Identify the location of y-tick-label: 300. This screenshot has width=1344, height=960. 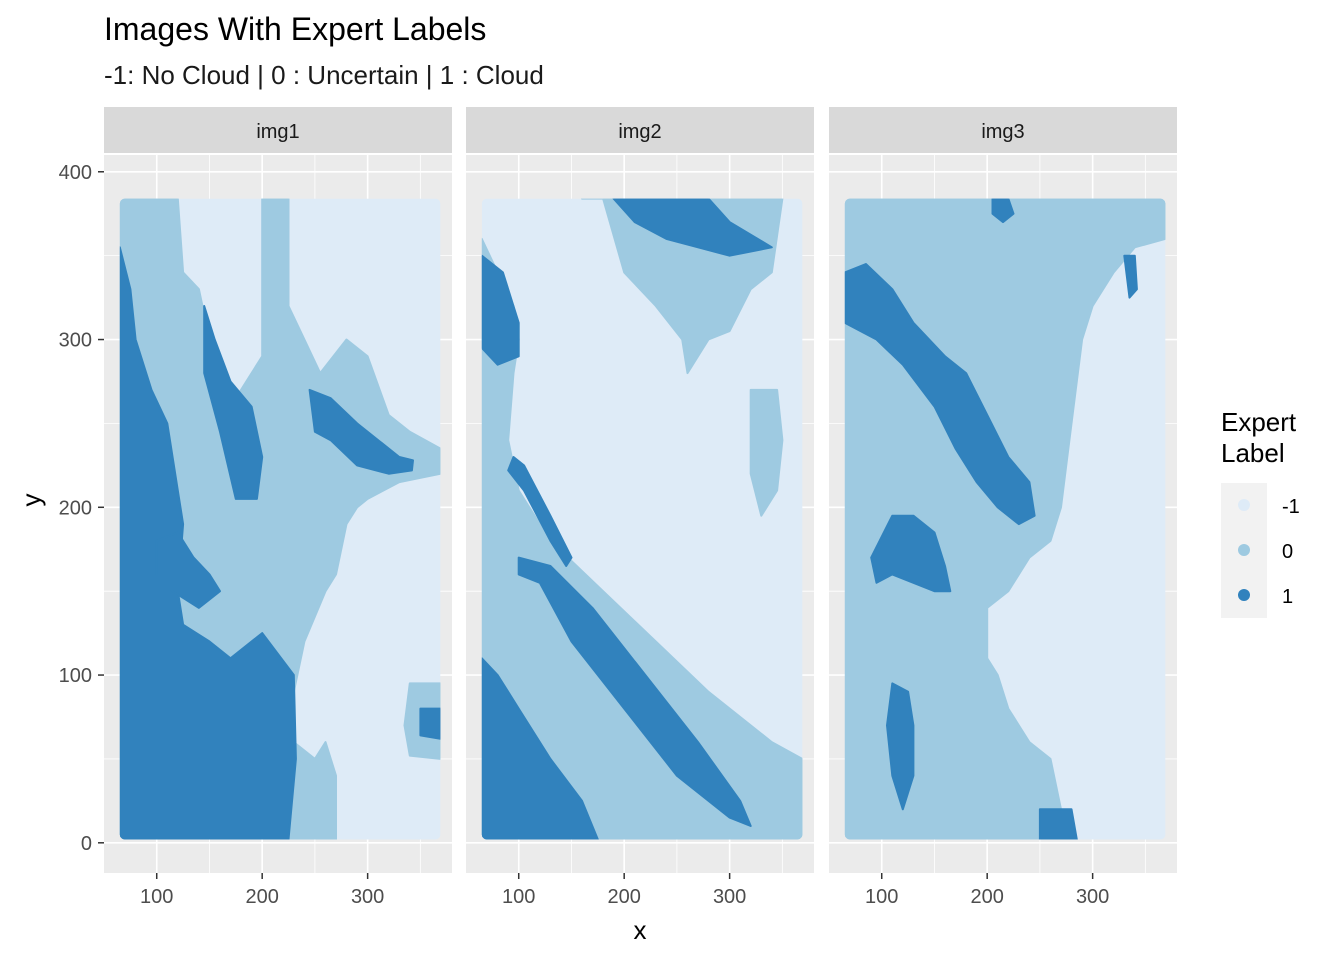
(75, 341).